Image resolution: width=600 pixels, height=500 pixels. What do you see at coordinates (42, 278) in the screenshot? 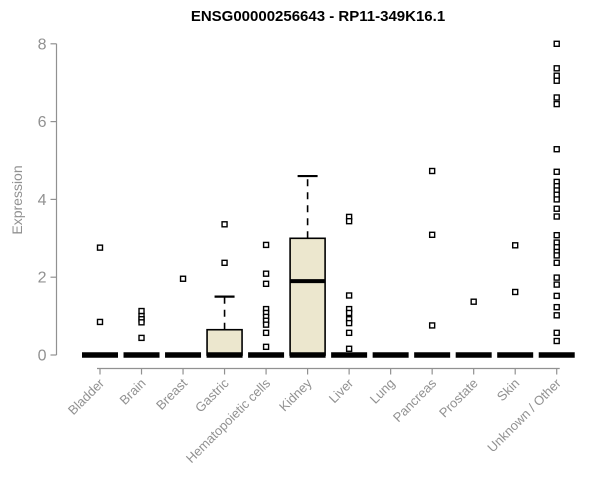
I see `y-tick-label: 2` at bounding box center [42, 278].